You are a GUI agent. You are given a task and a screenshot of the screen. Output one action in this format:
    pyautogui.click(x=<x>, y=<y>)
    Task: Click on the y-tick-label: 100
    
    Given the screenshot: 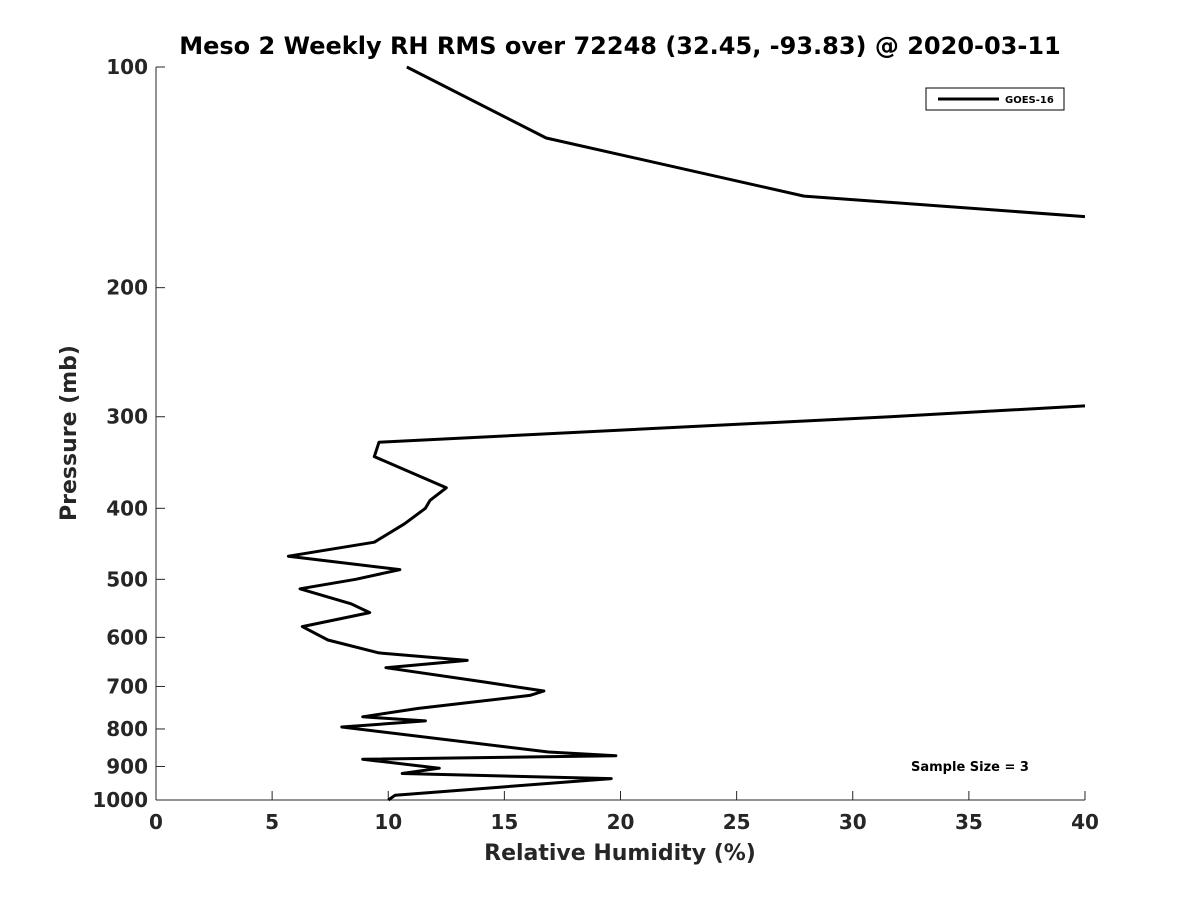 What is the action you would take?
    pyautogui.click(x=127, y=67)
    